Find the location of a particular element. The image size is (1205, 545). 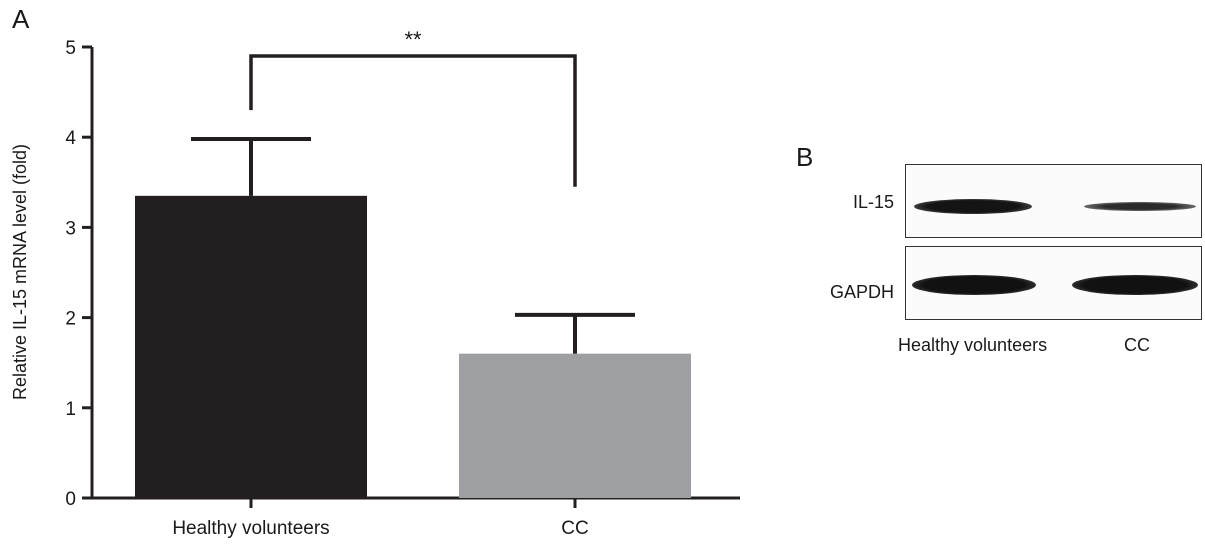

y-tick-label: 4 is located at coordinates (70, 138).